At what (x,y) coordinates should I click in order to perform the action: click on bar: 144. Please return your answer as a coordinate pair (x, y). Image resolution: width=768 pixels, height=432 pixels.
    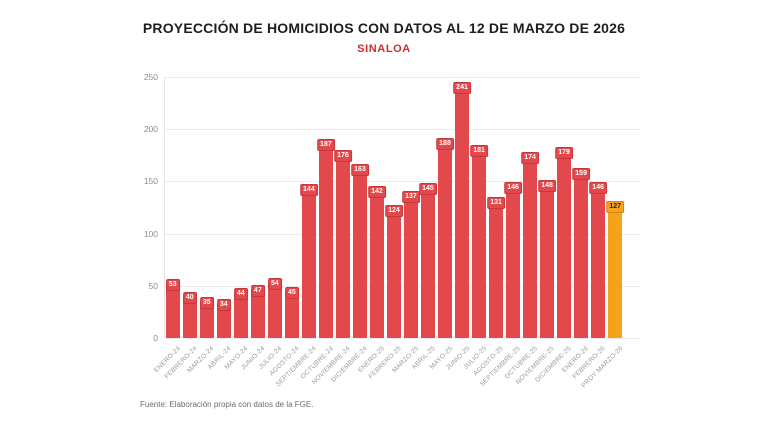
    Looking at the image, I should click on (309, 260).